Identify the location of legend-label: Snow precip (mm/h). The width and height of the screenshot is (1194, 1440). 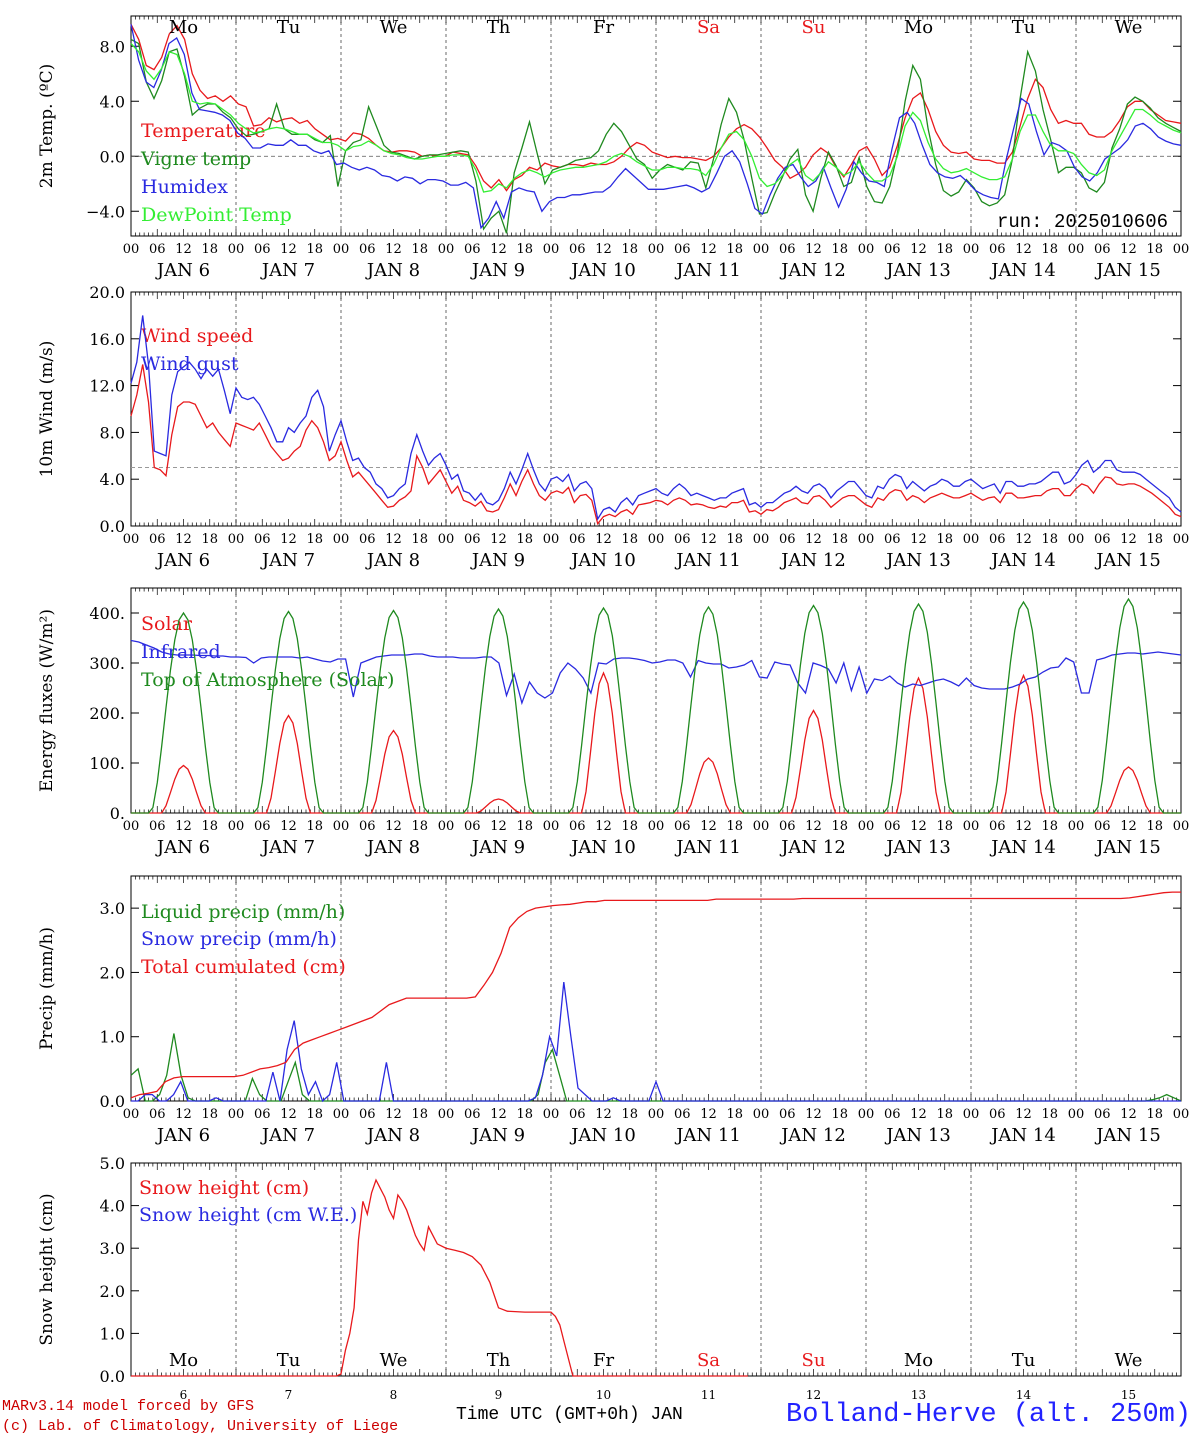
(239, 939).